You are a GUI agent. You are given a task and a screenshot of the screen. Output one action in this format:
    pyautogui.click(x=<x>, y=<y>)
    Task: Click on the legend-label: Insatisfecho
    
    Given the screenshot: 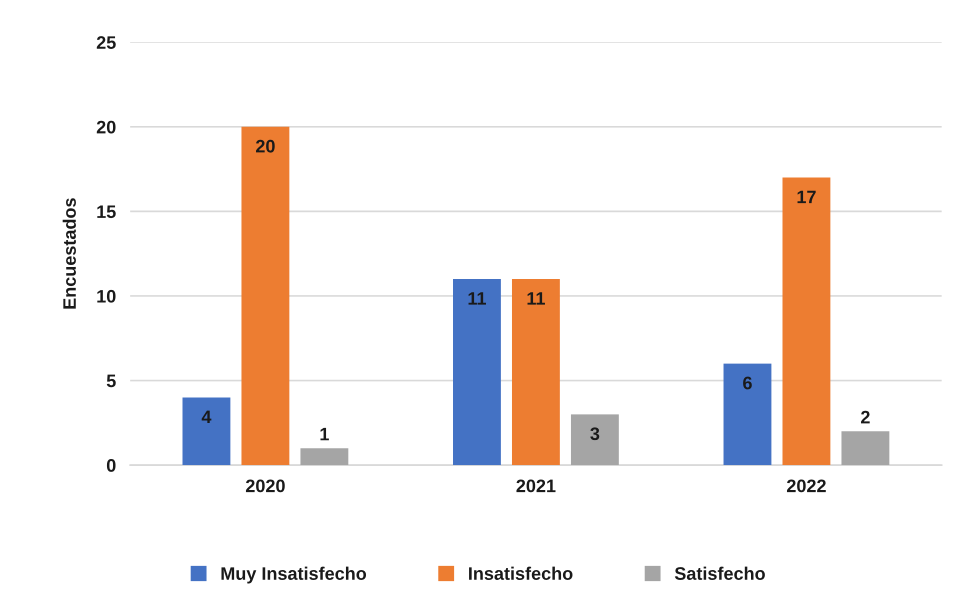 What is the action you would take?
    pyautogui.click(x=521, y=573)
    